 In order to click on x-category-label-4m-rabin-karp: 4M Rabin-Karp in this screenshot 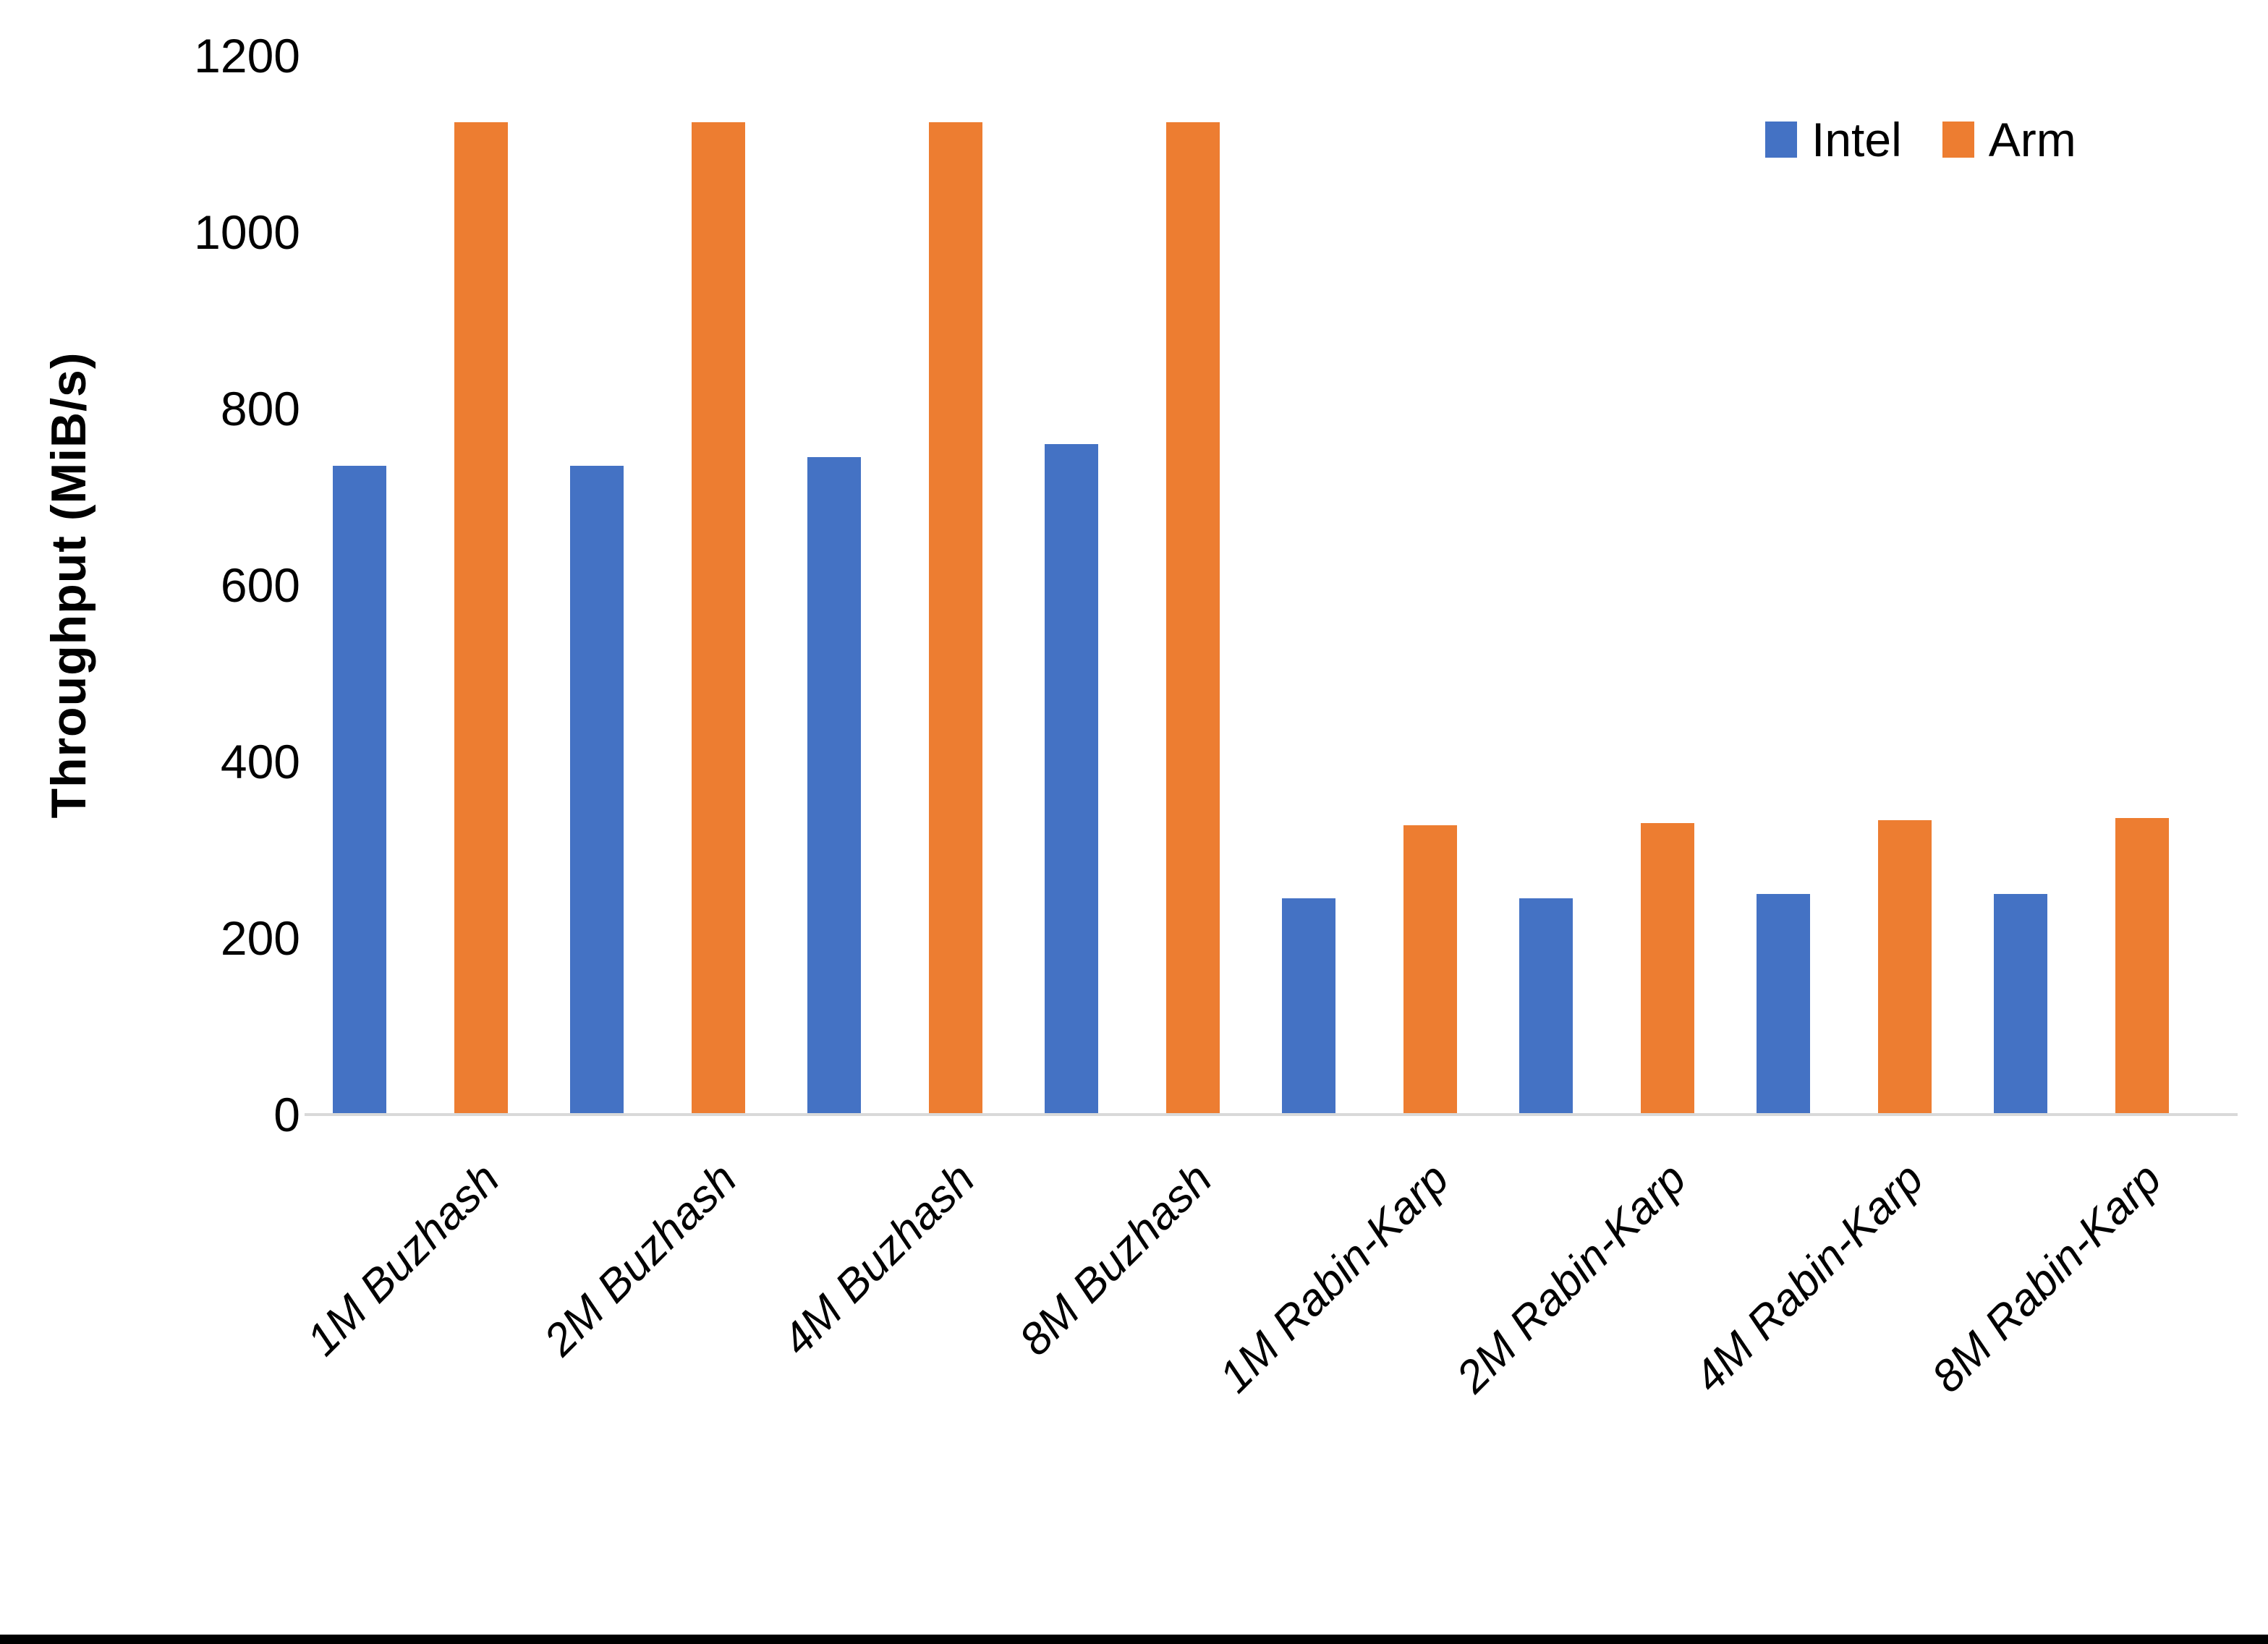, I will do `click(1809, 1278)`.